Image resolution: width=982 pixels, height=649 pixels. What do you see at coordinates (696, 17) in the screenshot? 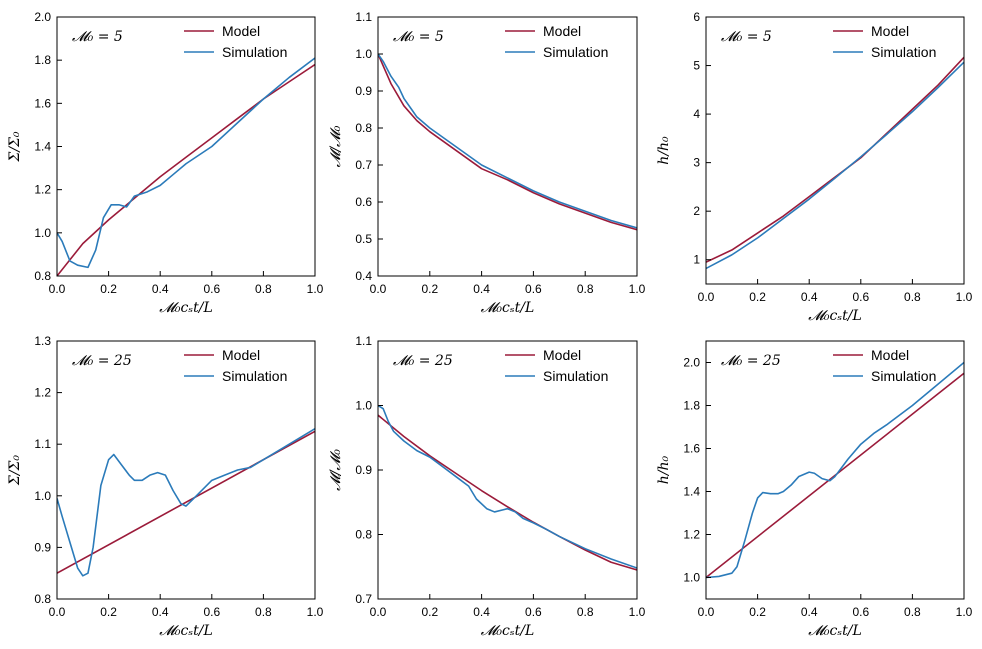
I see `y-tick-label: 6` at bounding box center [696, 17].